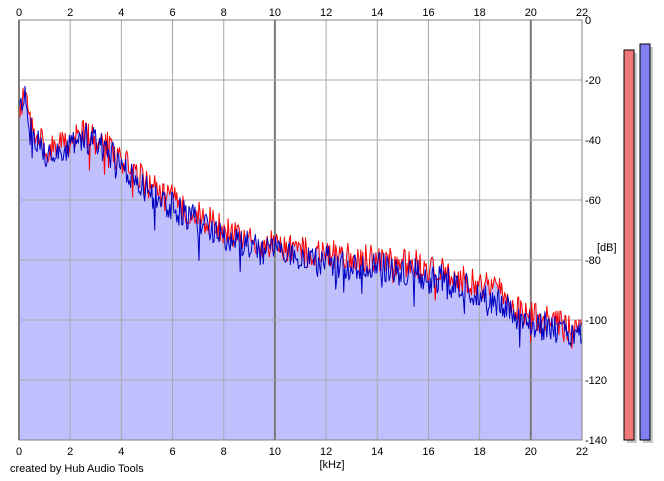 The width and height of the screenshot is (664, 481). Describe the element at coordinates (428, 13) in the screenshot. I see `x-tick-label-top: 16` at that location.